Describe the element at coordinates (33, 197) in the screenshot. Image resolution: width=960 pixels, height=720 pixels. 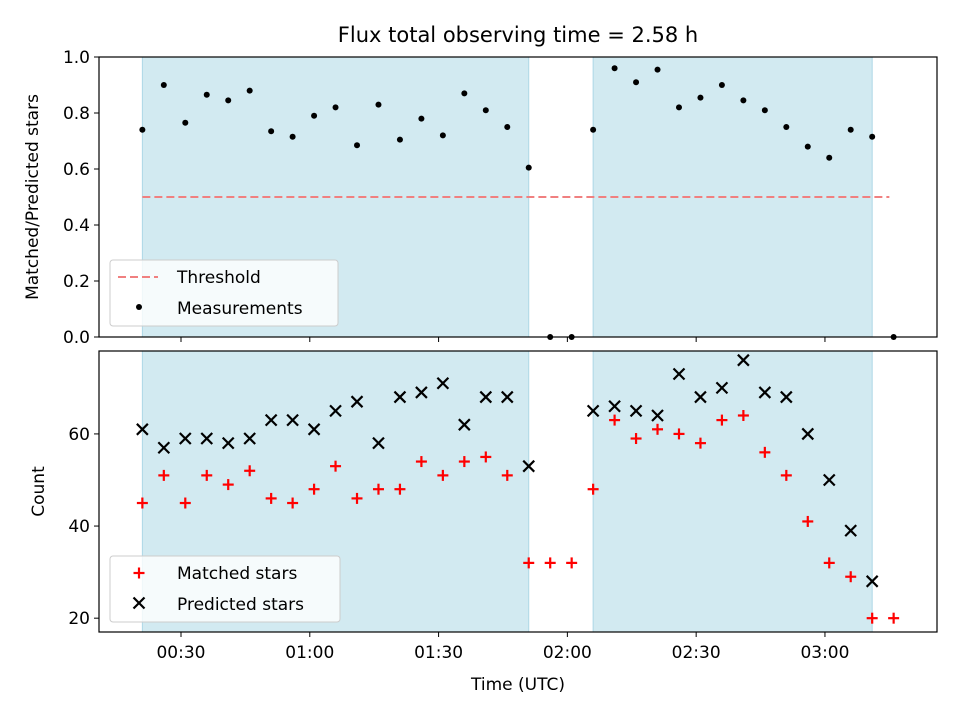
I see `top-y-axis-label: Matched/Predicted stars` at that location.